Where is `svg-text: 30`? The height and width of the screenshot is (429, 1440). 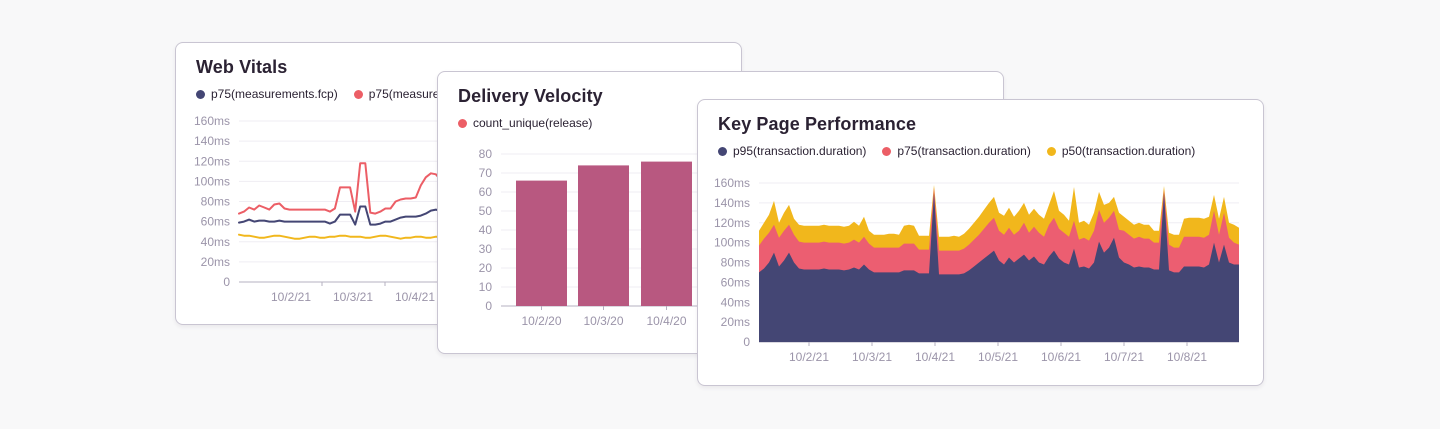
svg-text: 30 is located at coordinates (486, 249).